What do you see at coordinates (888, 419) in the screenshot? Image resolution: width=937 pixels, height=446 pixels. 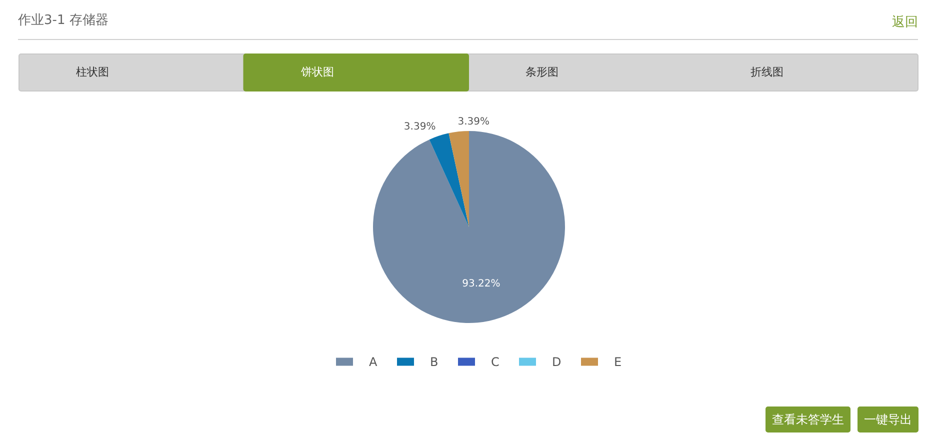 I see `text: 一键导出` at bounding box center [888, 419].